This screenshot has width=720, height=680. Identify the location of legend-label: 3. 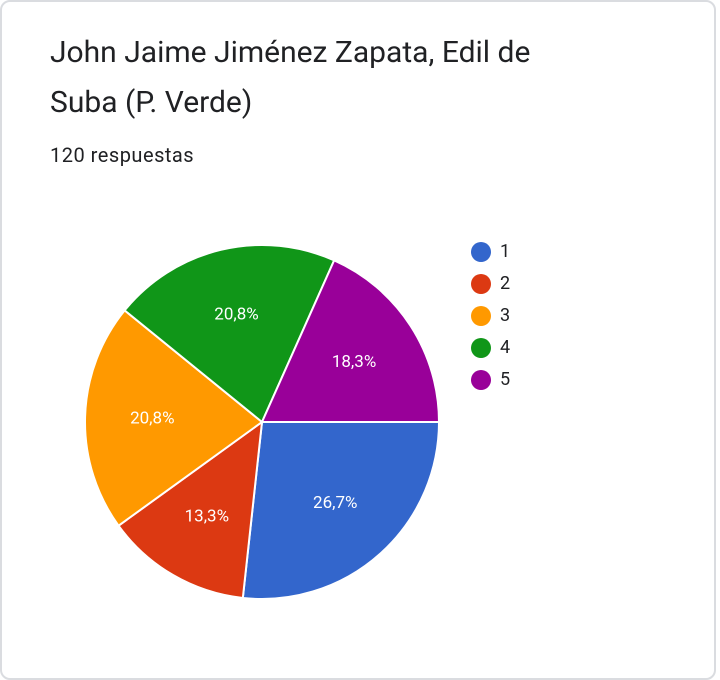
(505, 315).